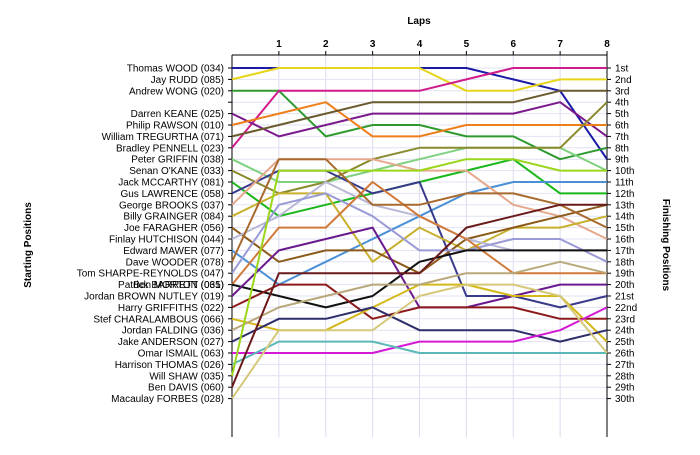  What do you see at coordinates (624, 205) in the screenshot?
I see `finish-position-label: 13th` at bounding box center [624, 205].